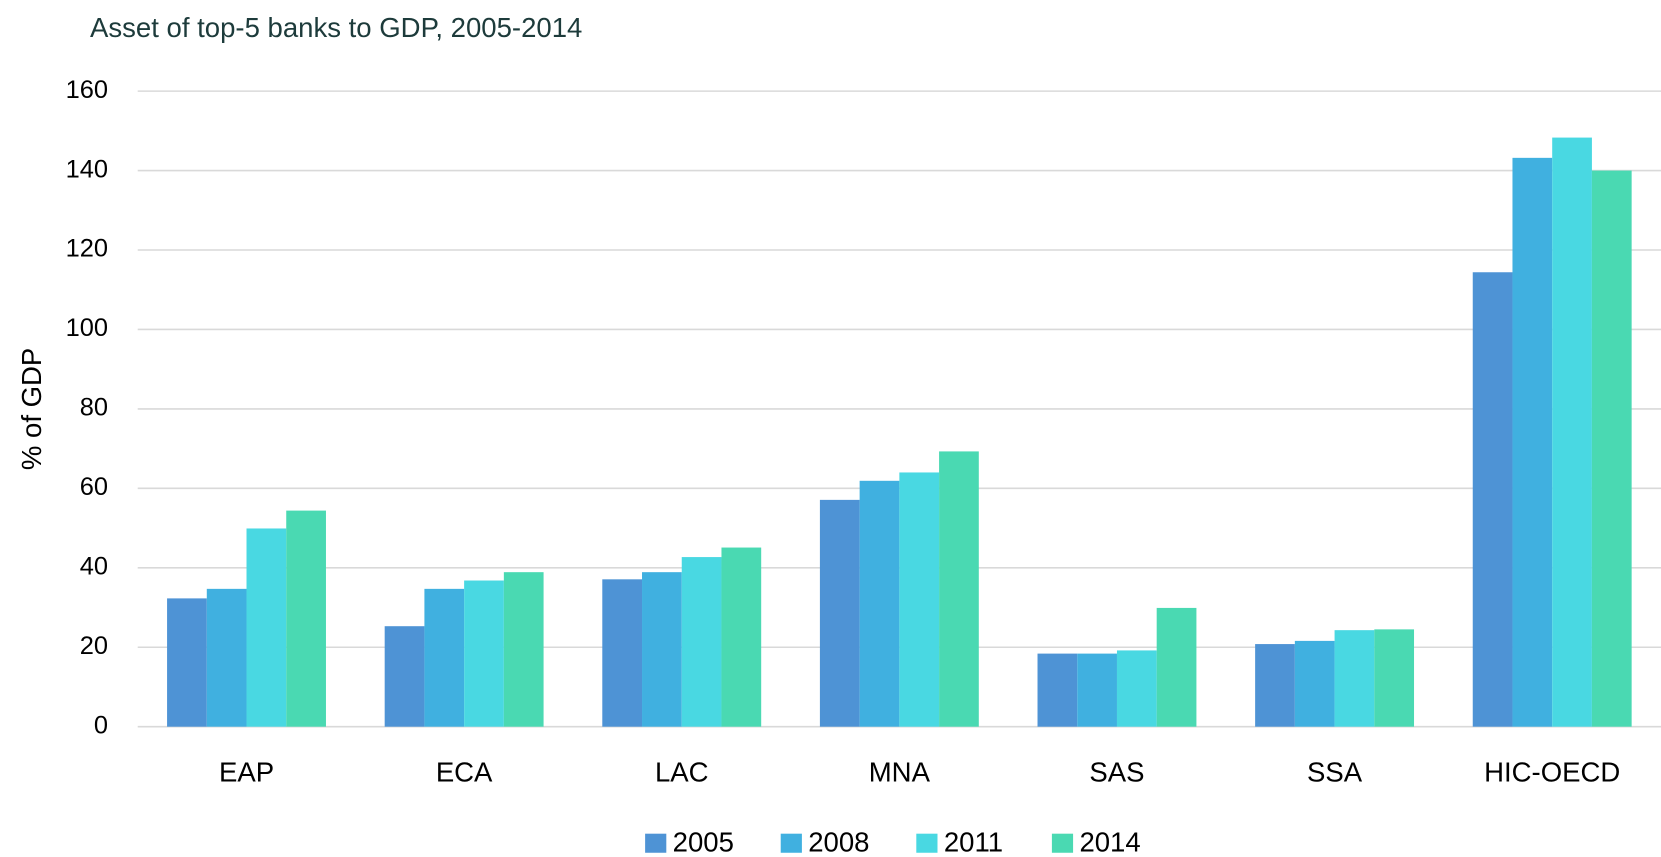 The image size is (1661, 857). I want to click on x-tick-label: EAP, so click(246, 772).